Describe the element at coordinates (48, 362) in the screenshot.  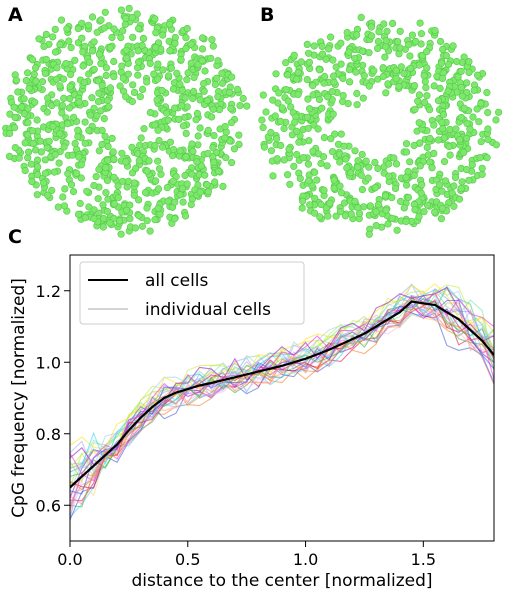
I see `y-tick-label: 1.0` at that location.